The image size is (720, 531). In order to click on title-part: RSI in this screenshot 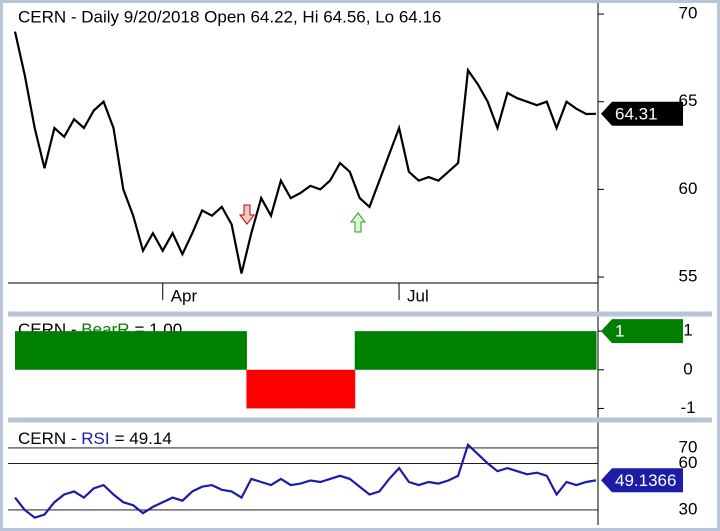, I will do `click(95, 438)`.